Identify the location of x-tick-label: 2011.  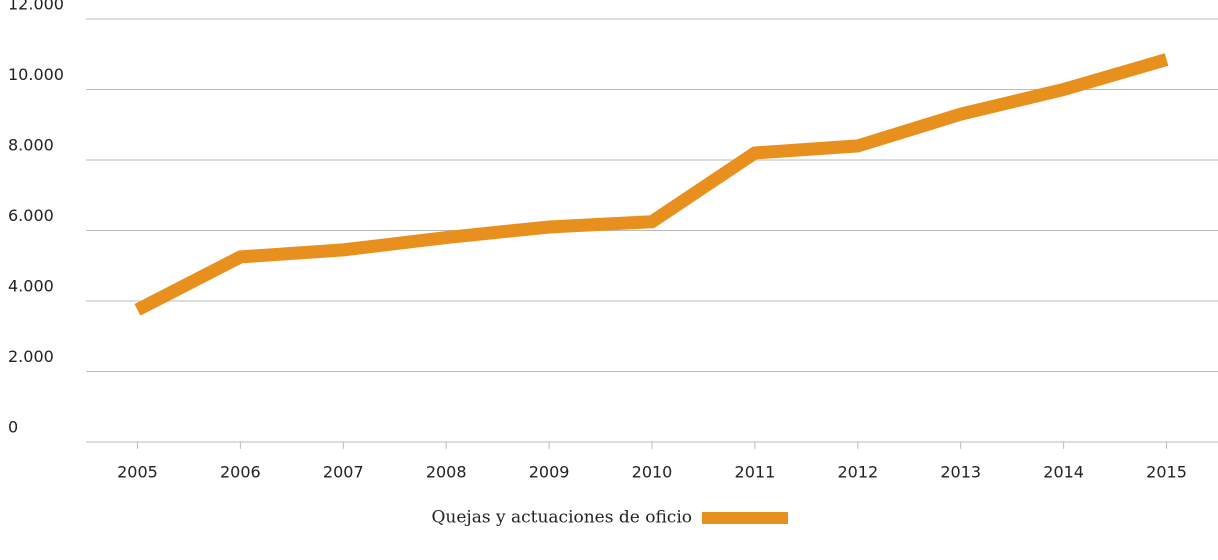
(755, 472).